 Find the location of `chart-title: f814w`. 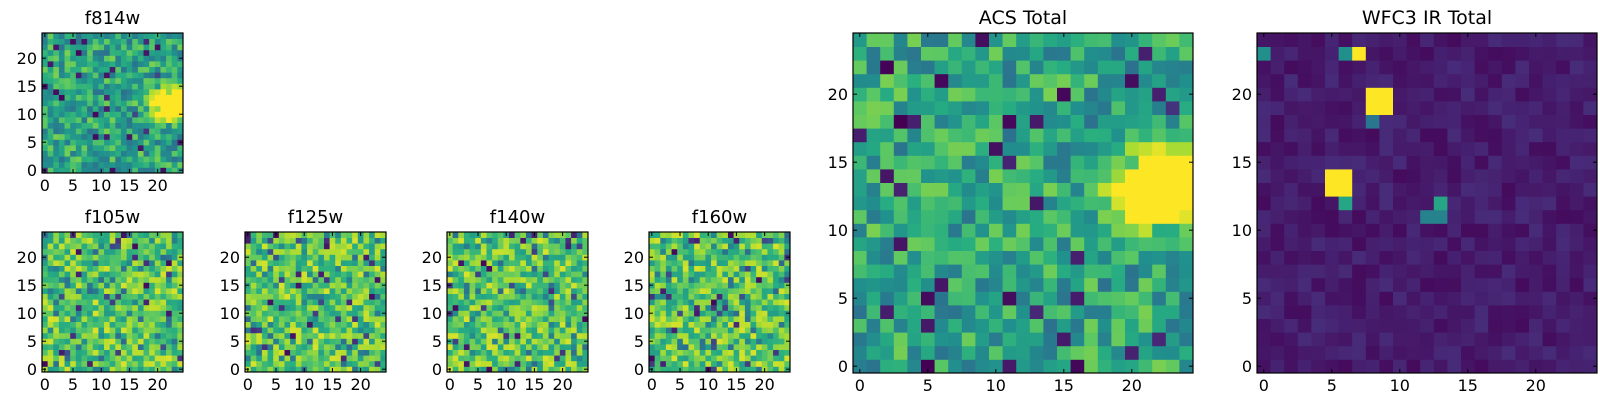

chart-title: f814w is located at coordinates (112, 18).